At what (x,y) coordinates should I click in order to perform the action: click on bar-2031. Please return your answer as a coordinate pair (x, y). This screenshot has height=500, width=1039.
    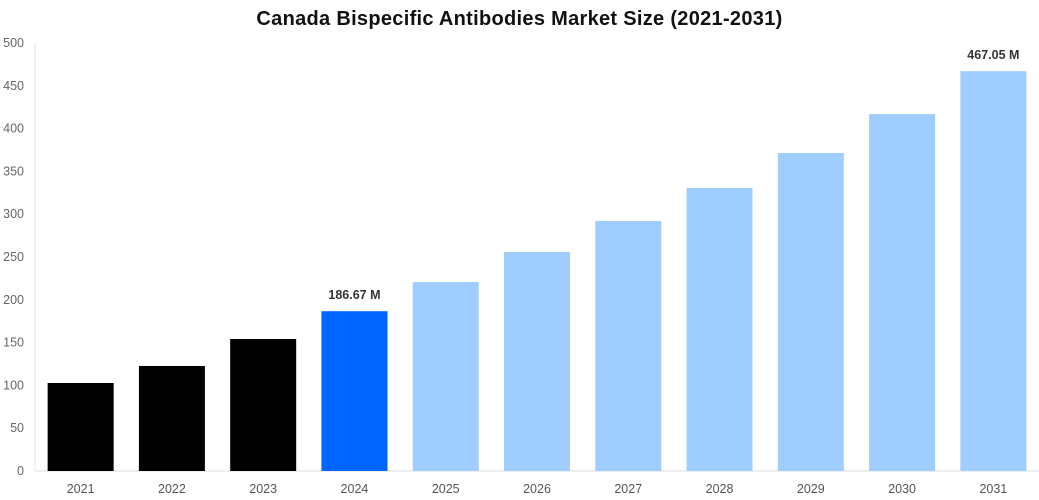
    Looking at the image, I should click on (993, 271).